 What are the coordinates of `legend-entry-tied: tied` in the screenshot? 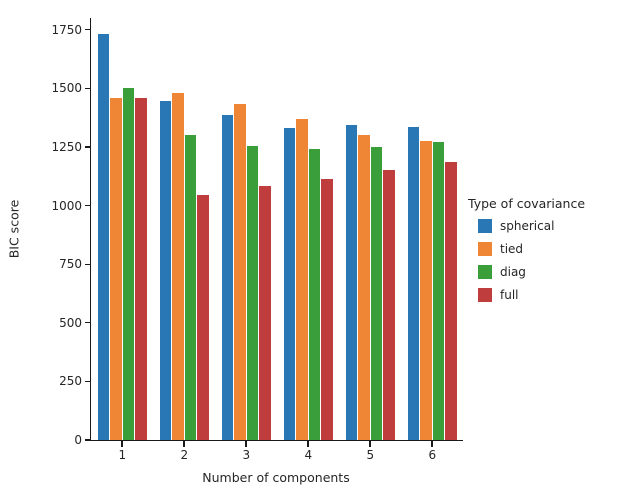 It's located at (531, 249).